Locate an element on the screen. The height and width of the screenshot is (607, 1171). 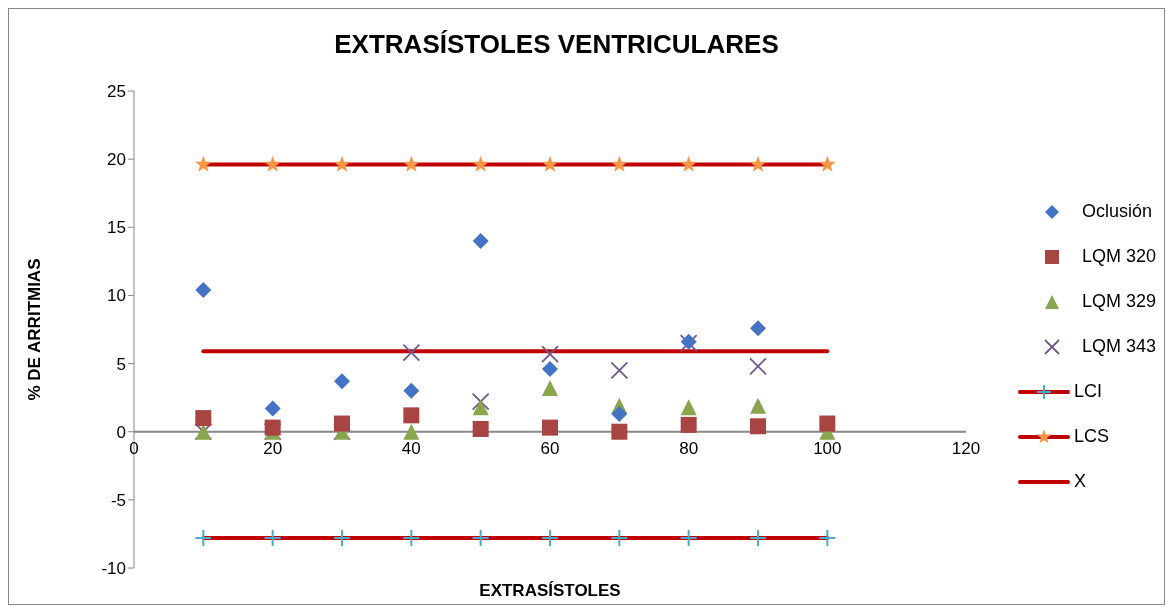
y-tick-label: -5 is located at coordinates (118, 500).